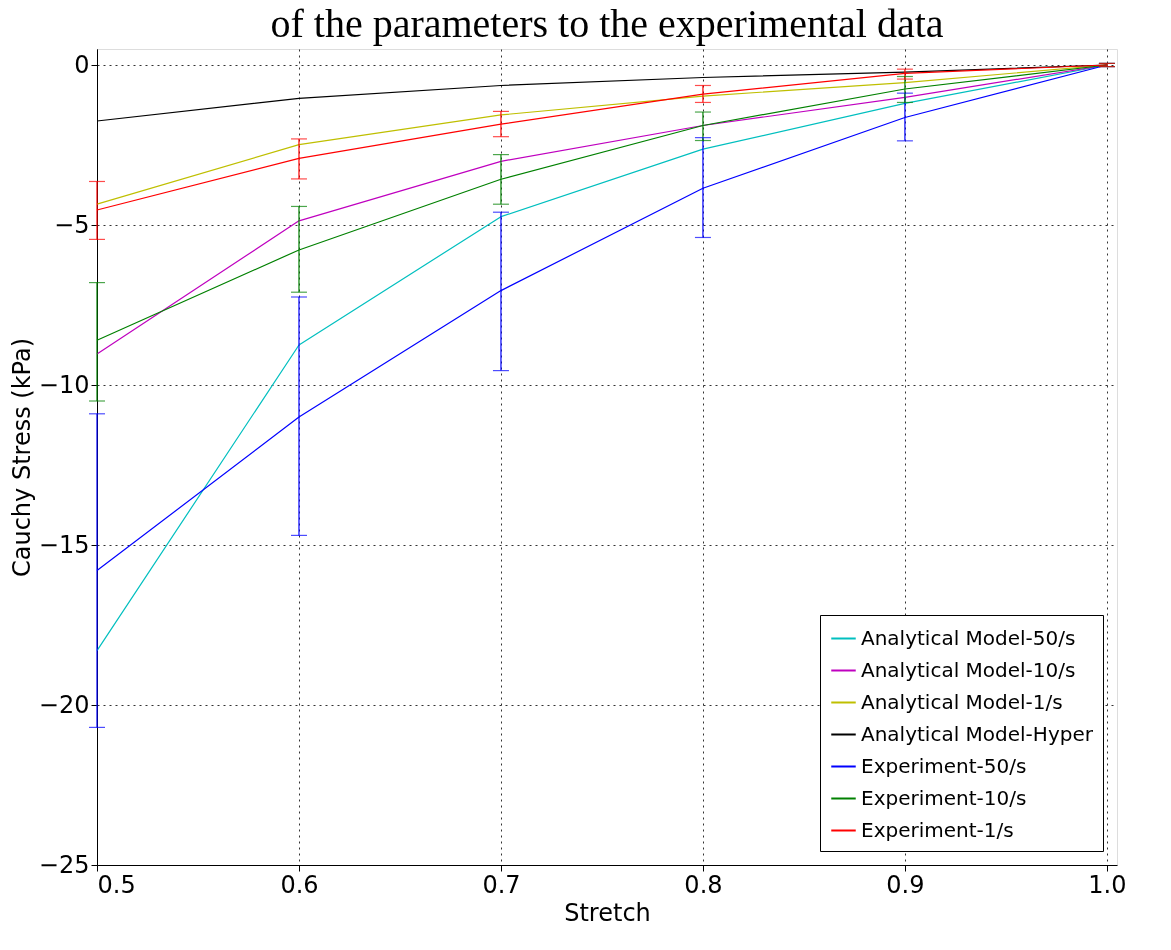  I want to click on legend-label: Analytical Model-1/s, so click(962, 701).